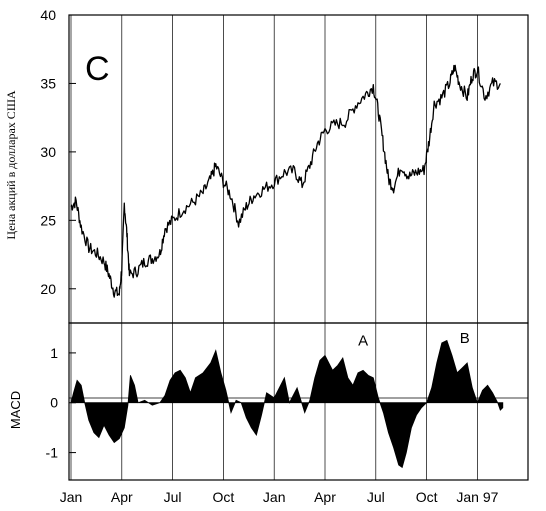 Image resolution: width=546 pixels, height=511 pixels. What do you see at coordinates (48, 220) in the screenshot?
I see `price-ytick-label-1: 25` at bounding box center [48, 220].